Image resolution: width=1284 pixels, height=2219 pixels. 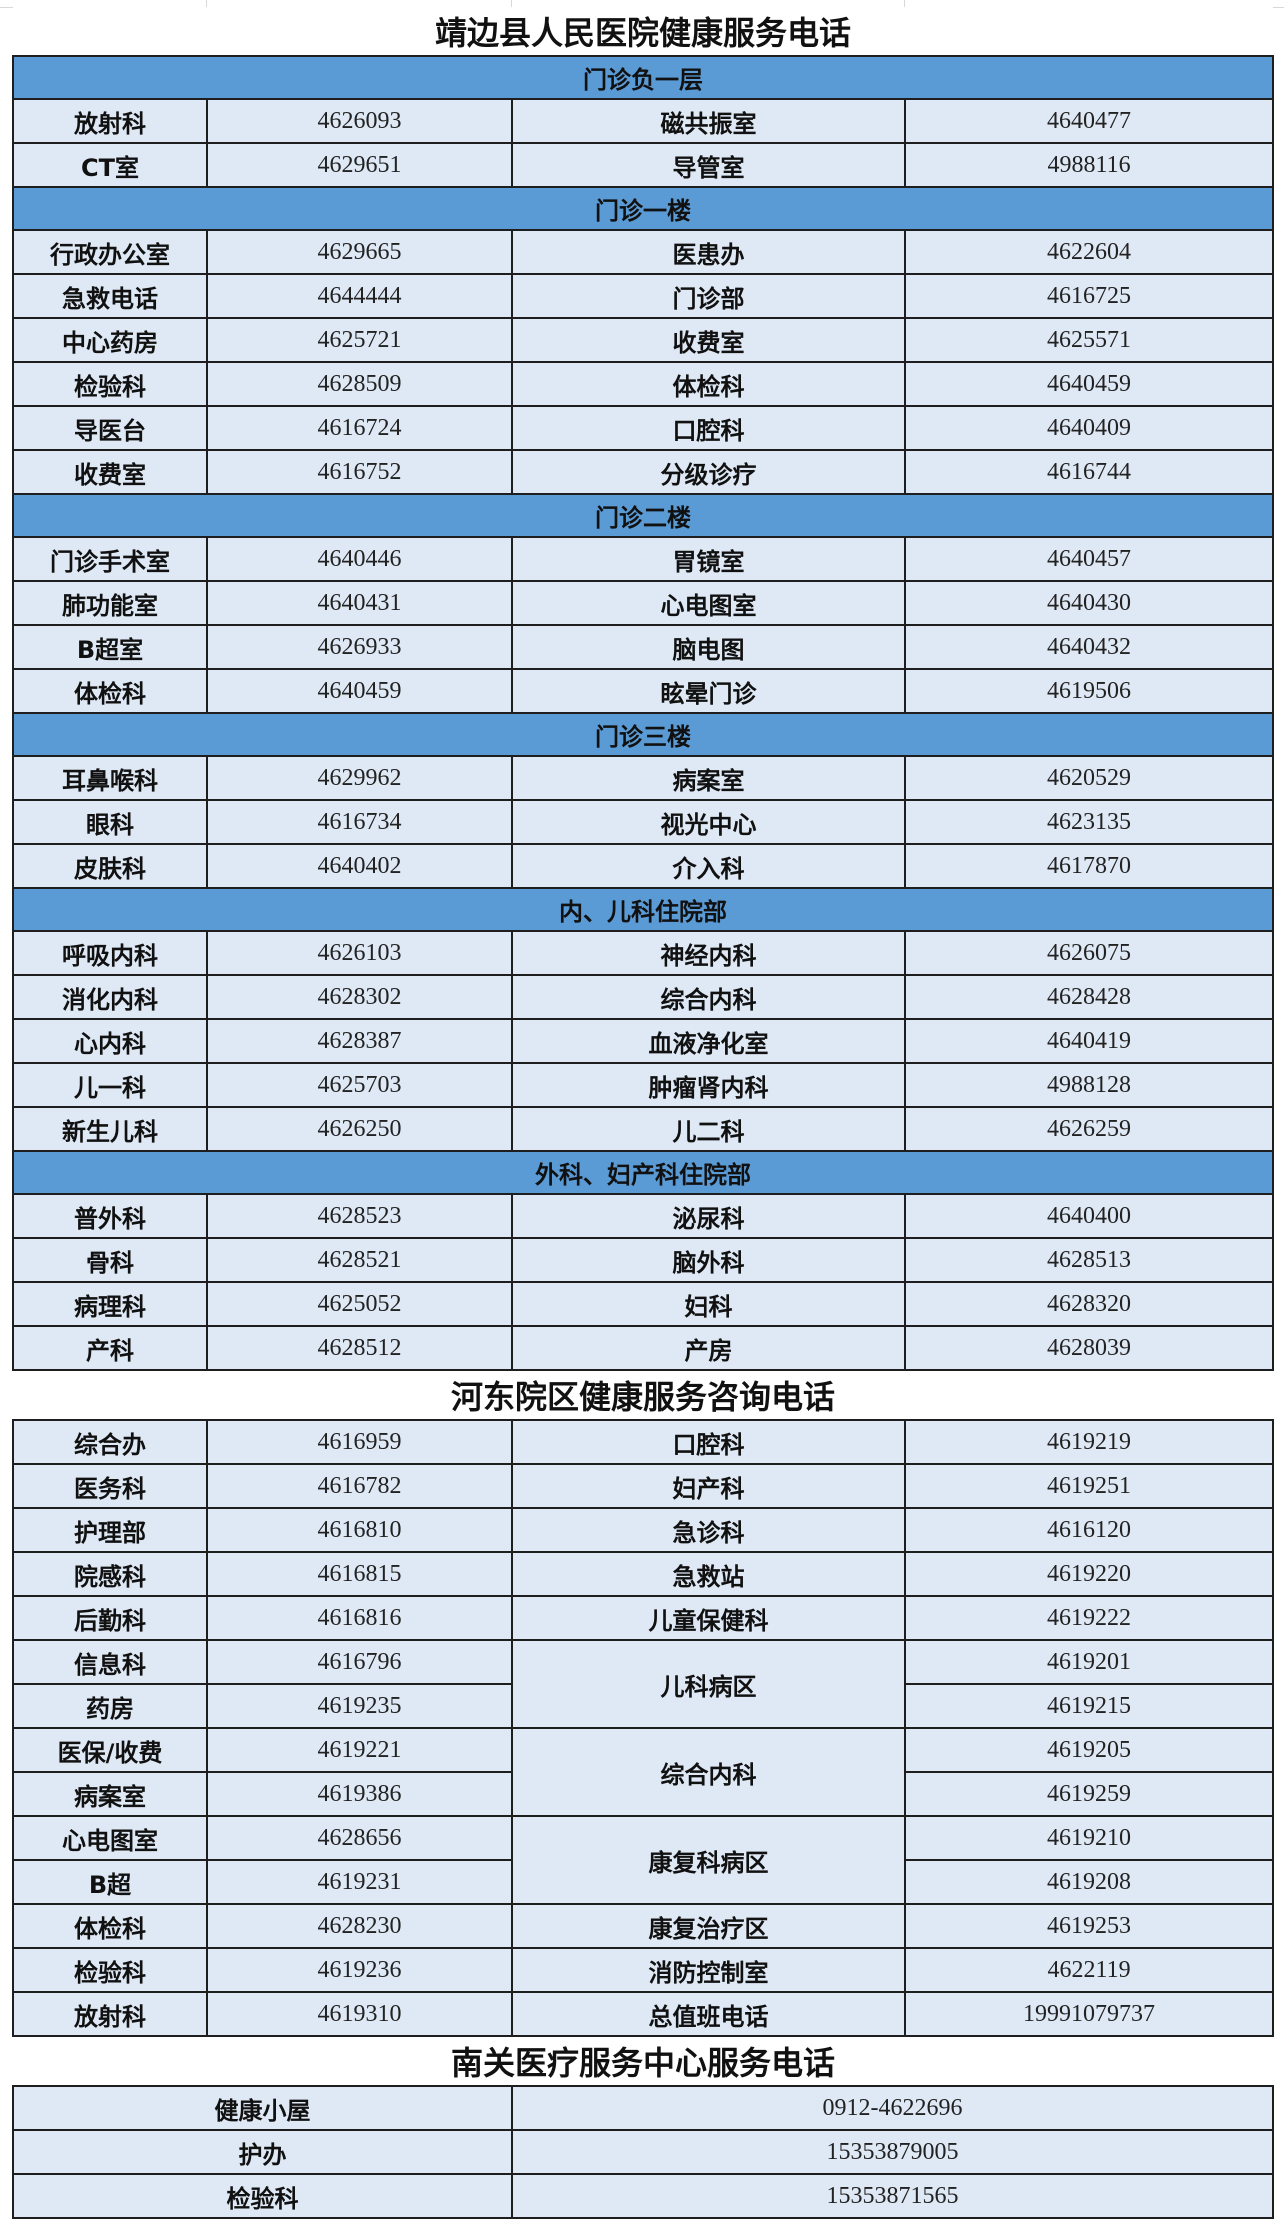 What do you see at coordinates (643, 1260) in the screenshot?
I see `table-row: 骨科 4628521 脑外科 4628513` at bounding box center [643, 1260].